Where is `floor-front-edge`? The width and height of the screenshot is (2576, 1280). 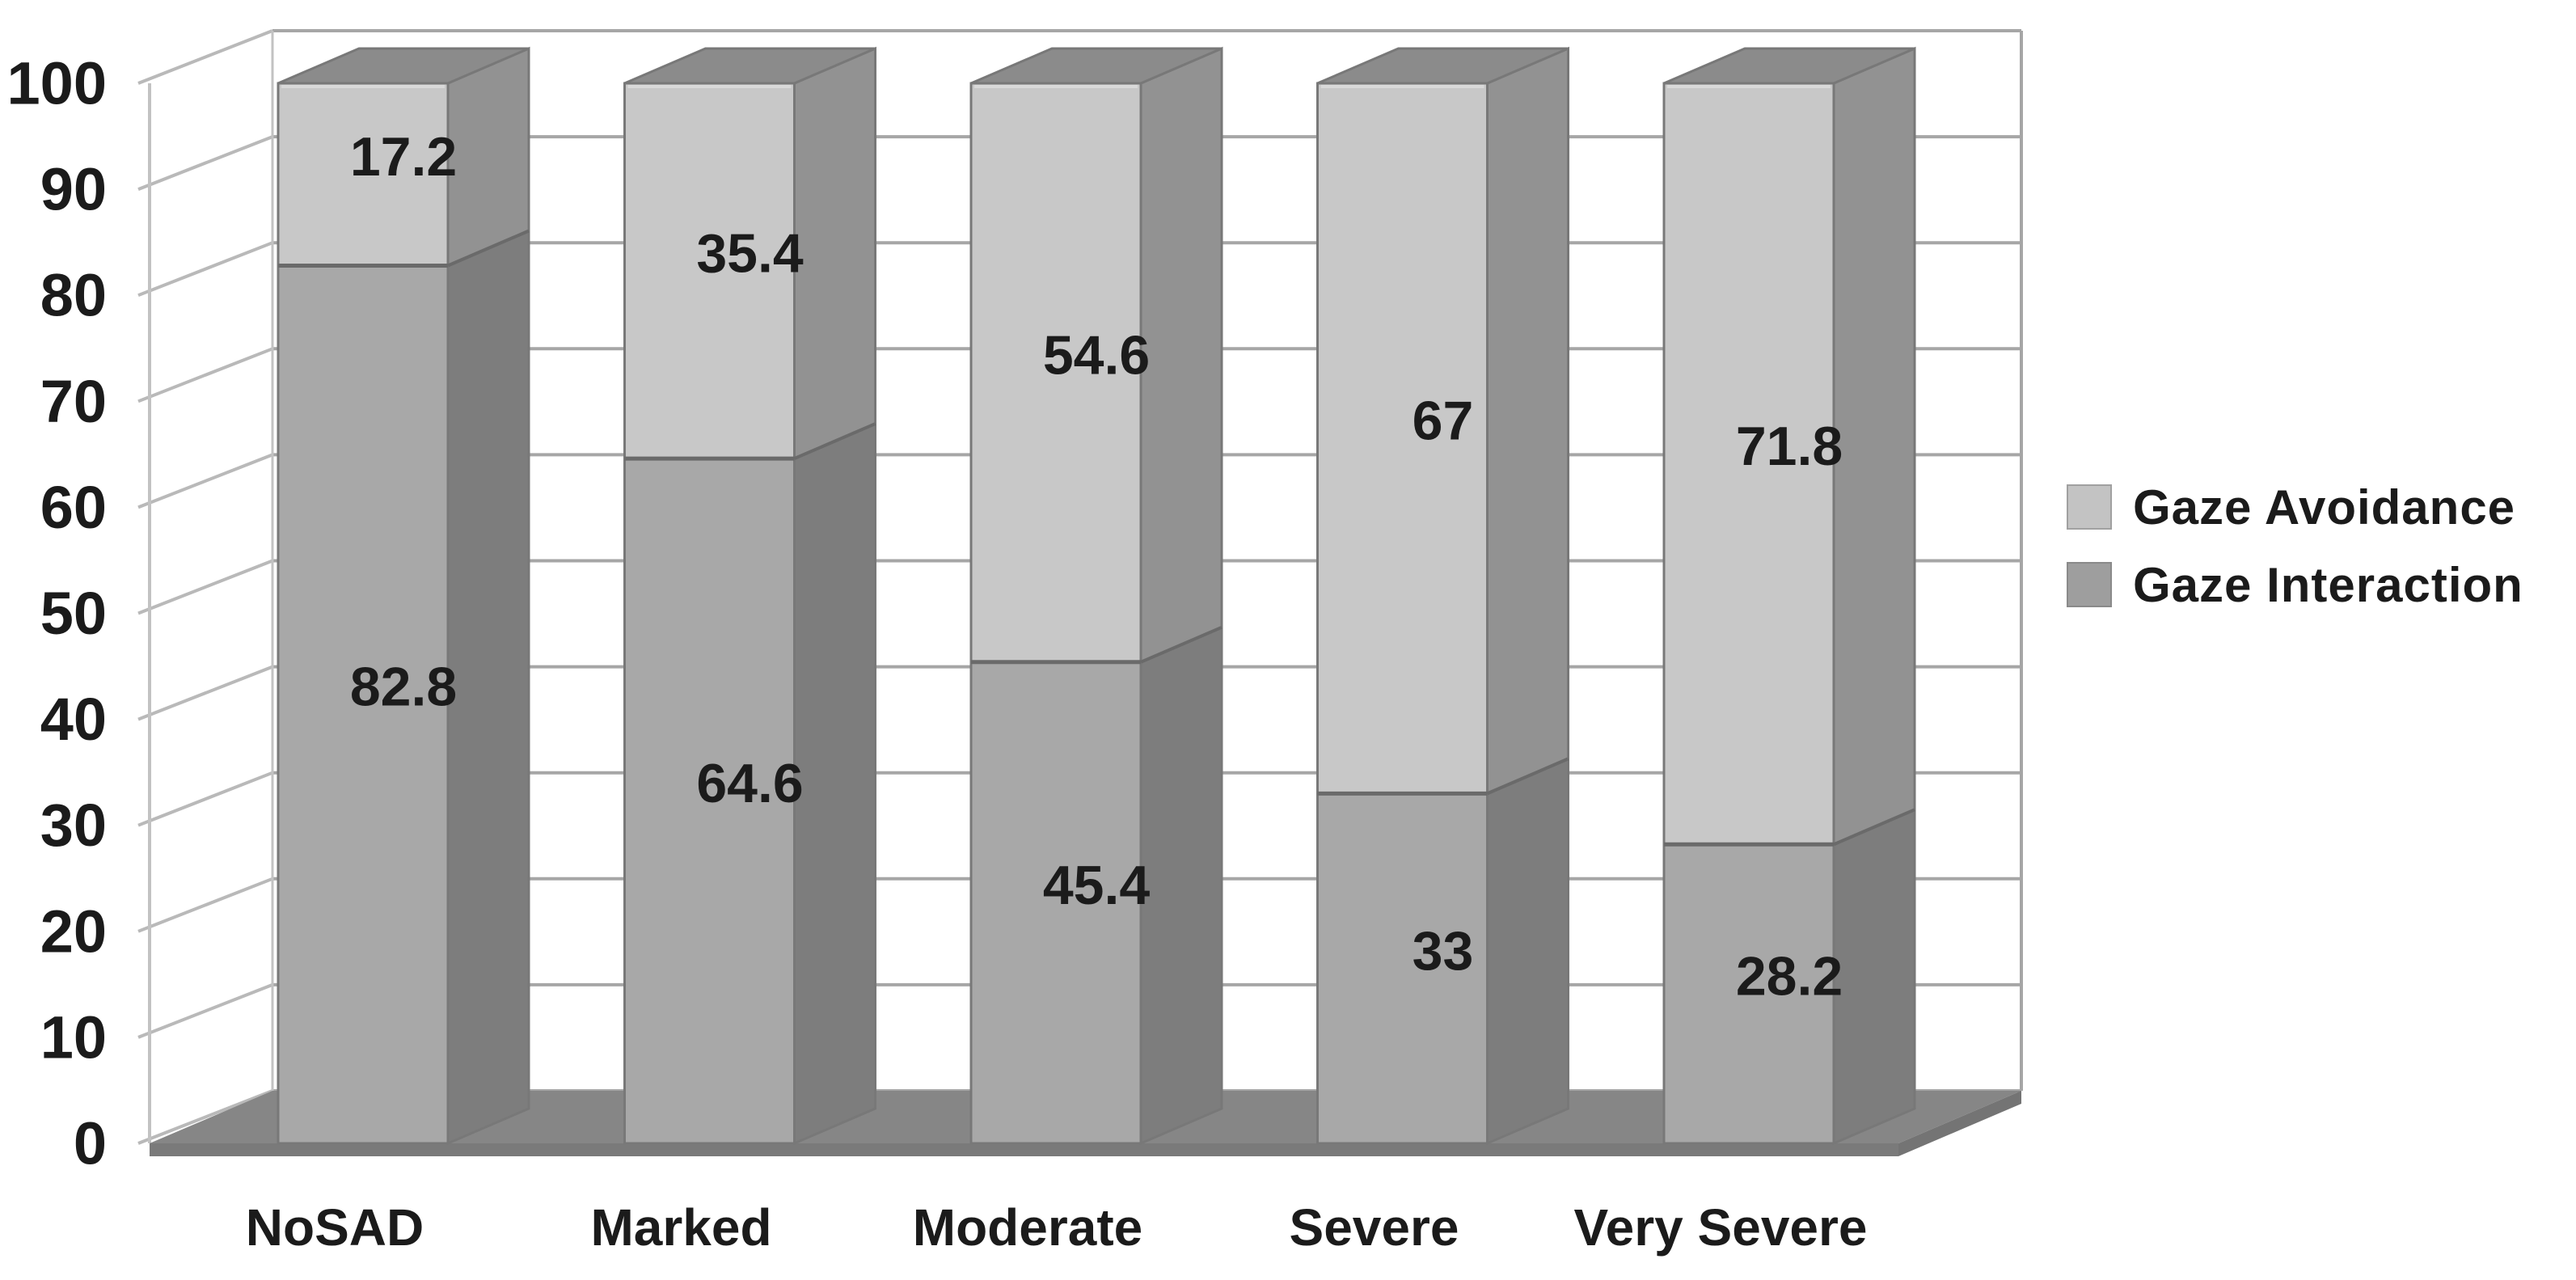
floor-front-edge is located at coordinates (1024, 1149).